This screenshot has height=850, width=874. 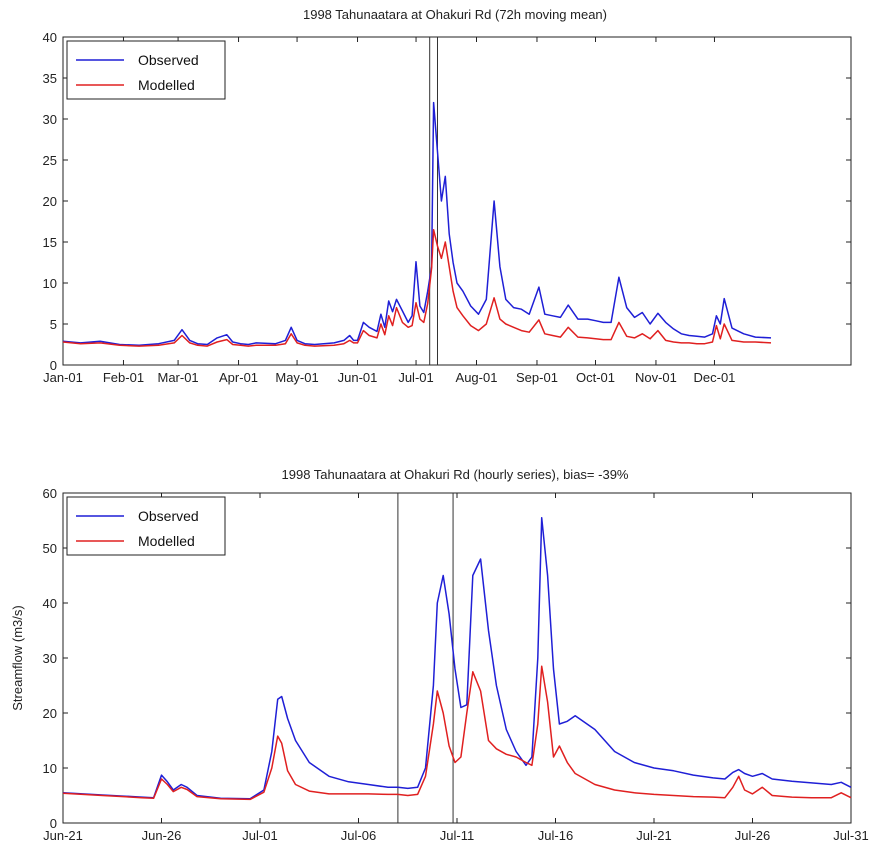 I want to click on top-legend-box, so click(x=146, y=70).